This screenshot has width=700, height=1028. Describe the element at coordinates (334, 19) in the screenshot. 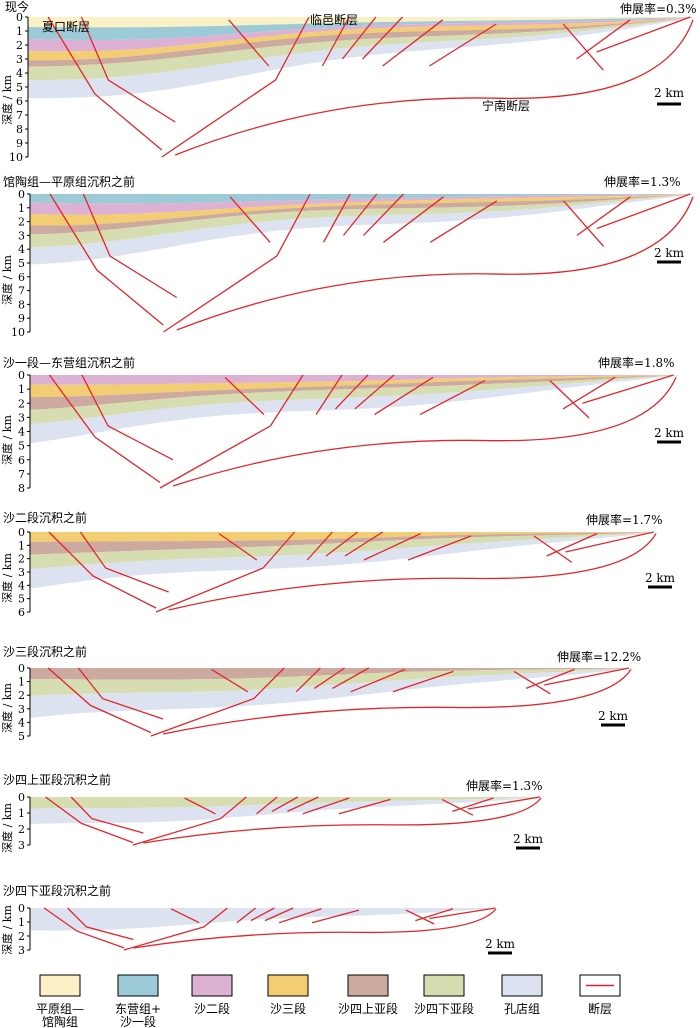

I see `fault-label: 临邑断层` at that location.